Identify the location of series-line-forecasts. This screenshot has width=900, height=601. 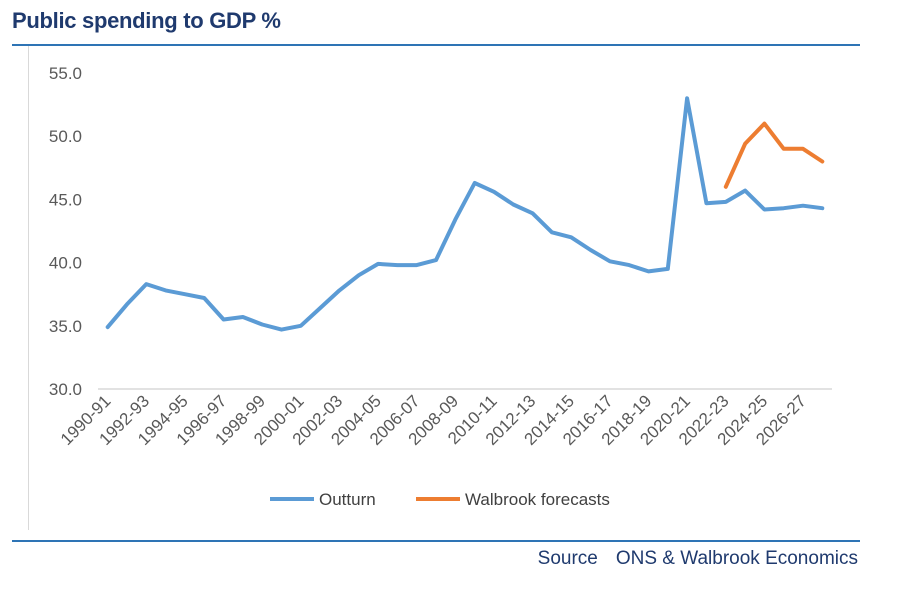
(774, 155).